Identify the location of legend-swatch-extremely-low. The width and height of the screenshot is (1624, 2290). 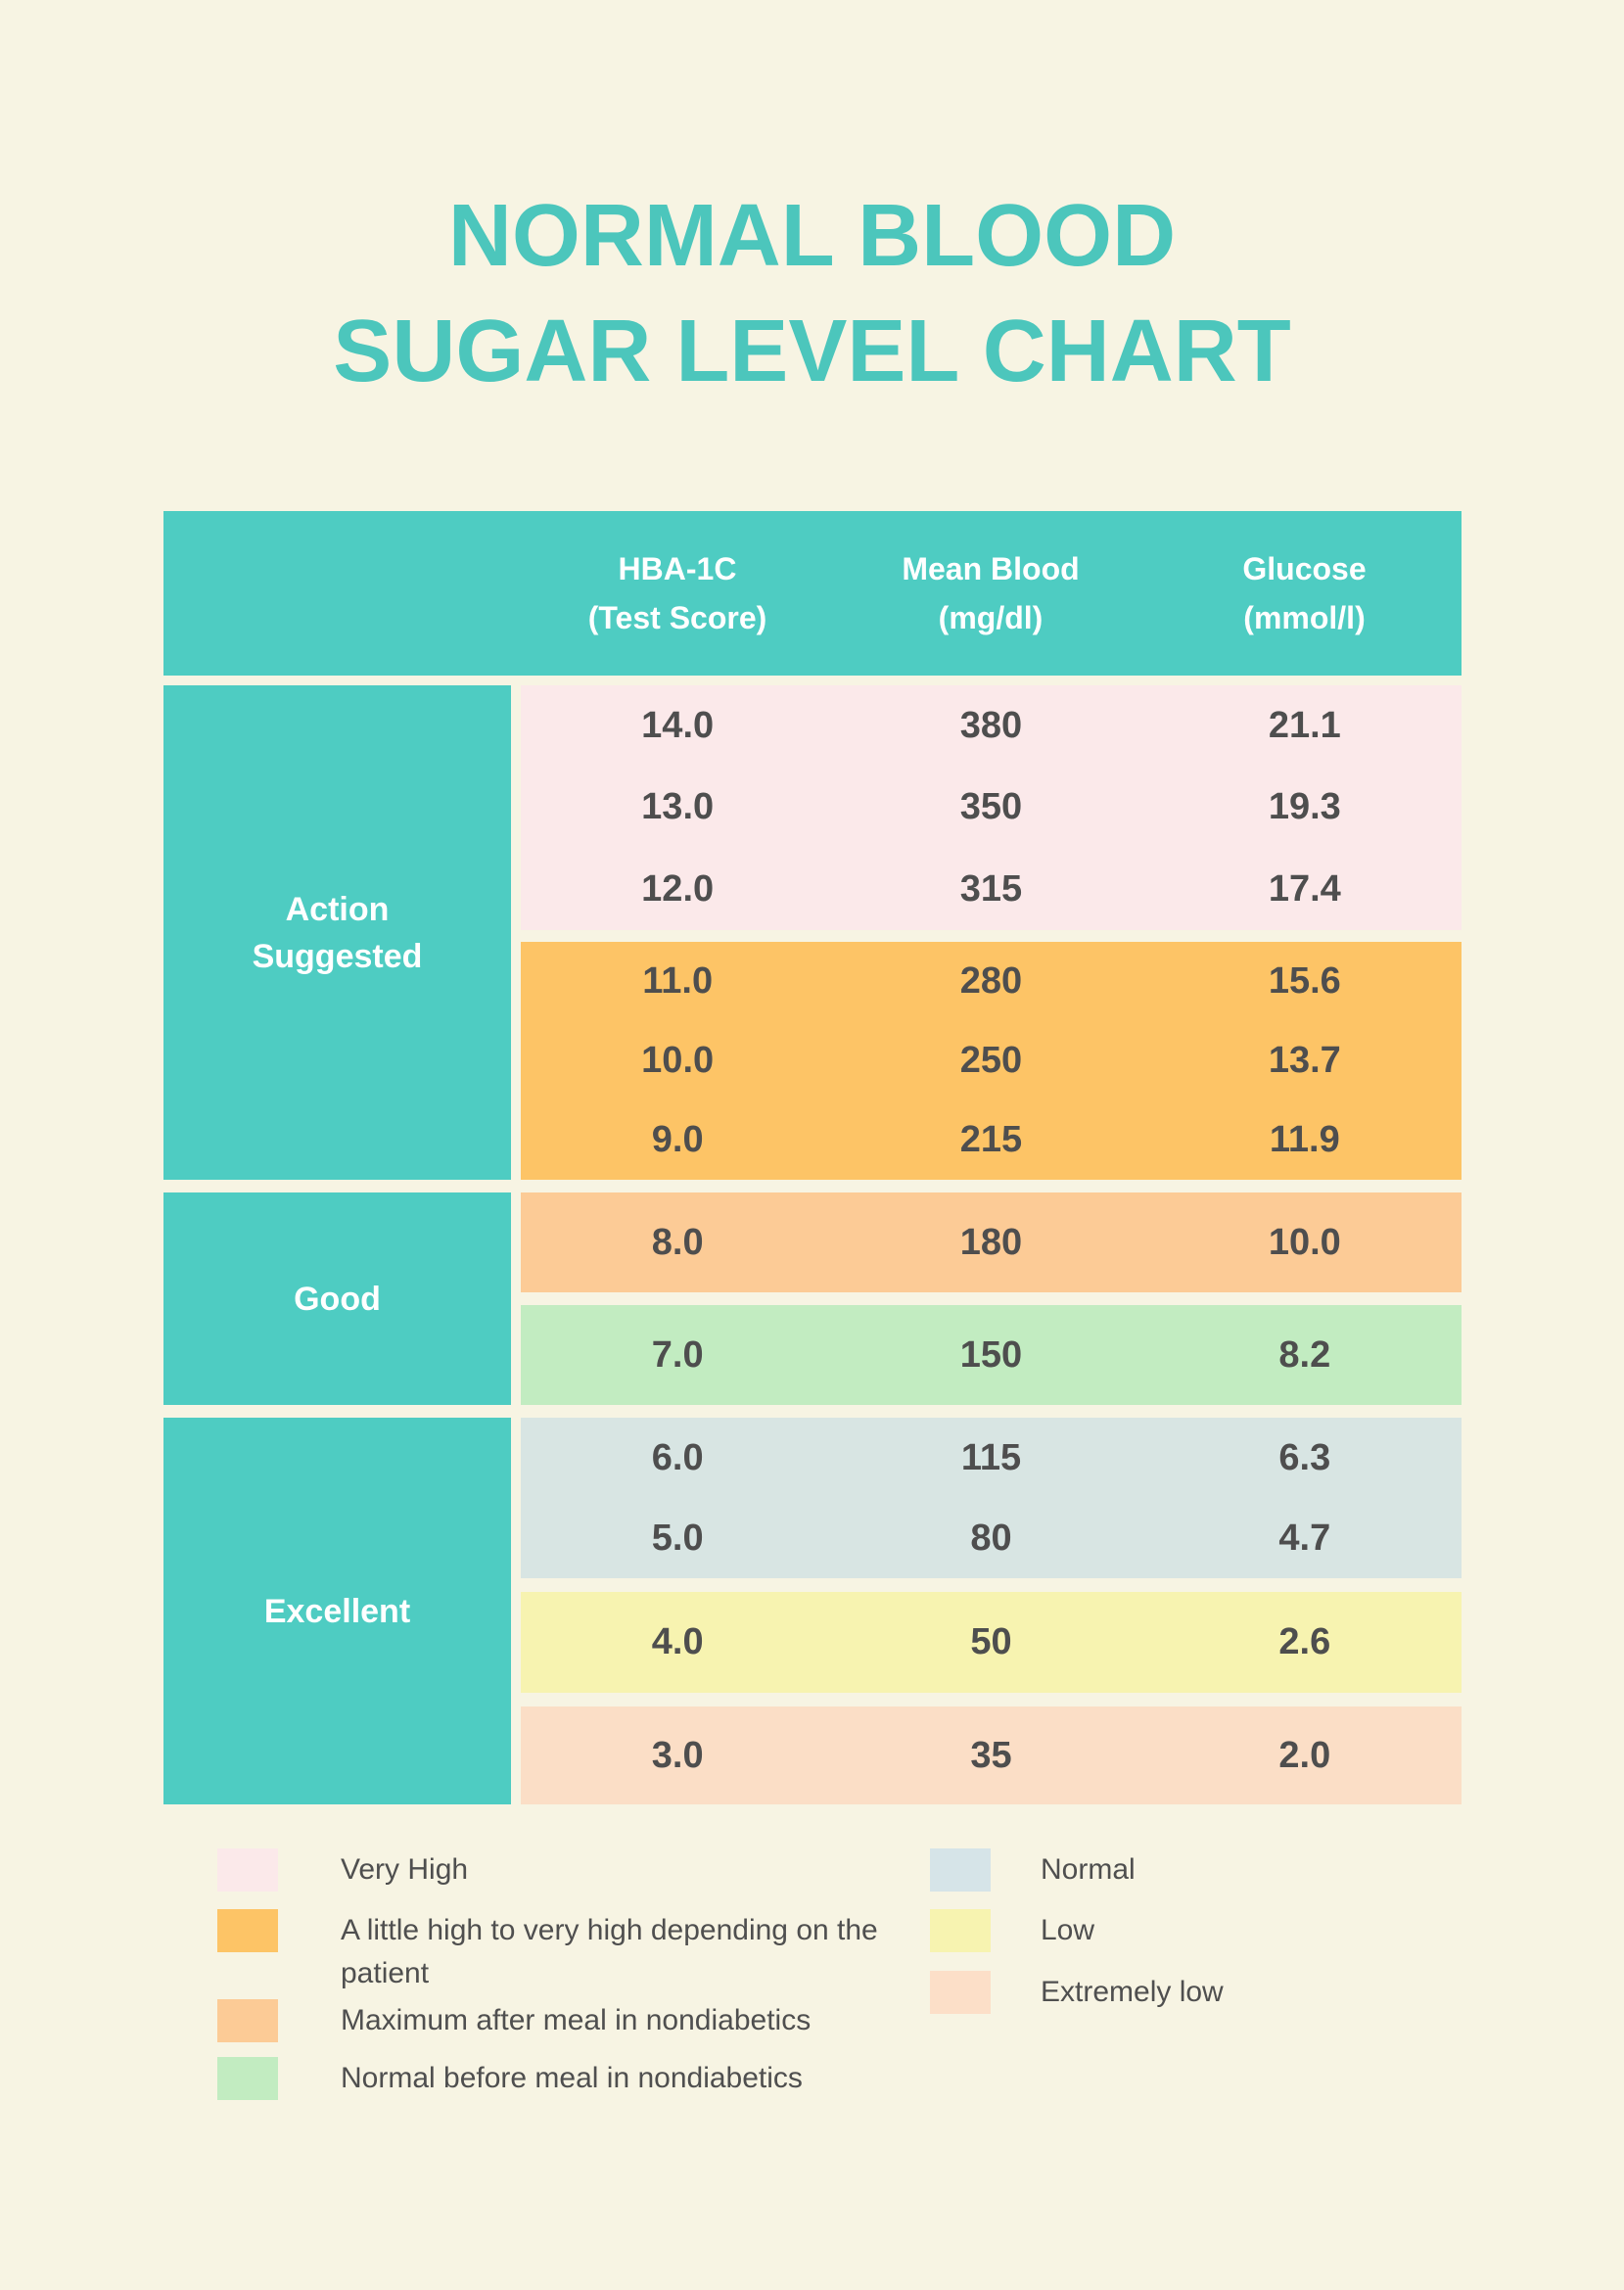
(961, 1992).